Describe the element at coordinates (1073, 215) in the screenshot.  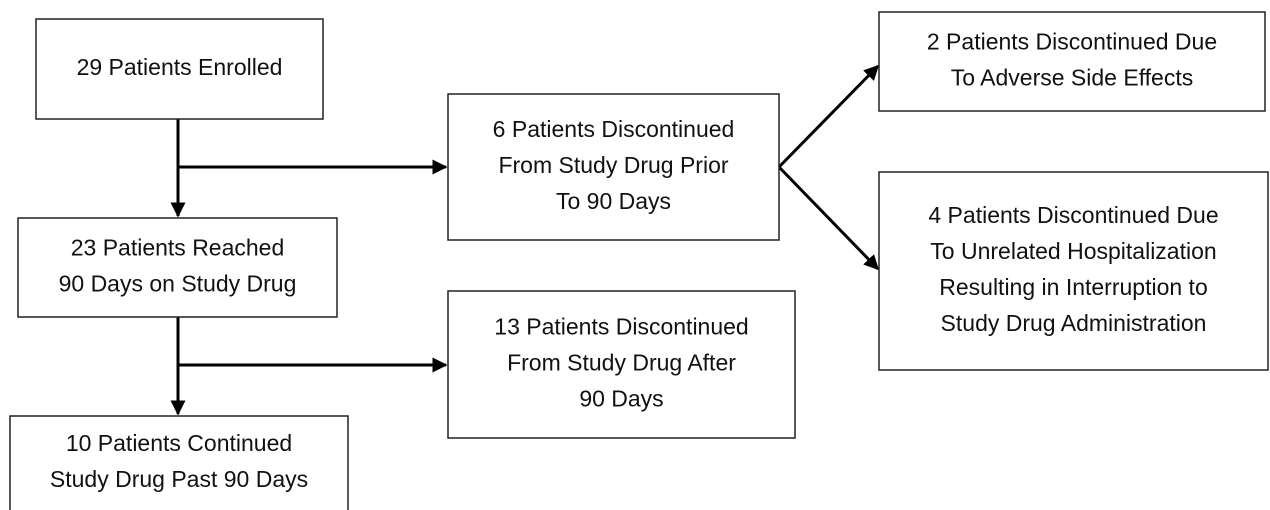
I see `node-label: 4 Patients Discontinued Due` at that location.